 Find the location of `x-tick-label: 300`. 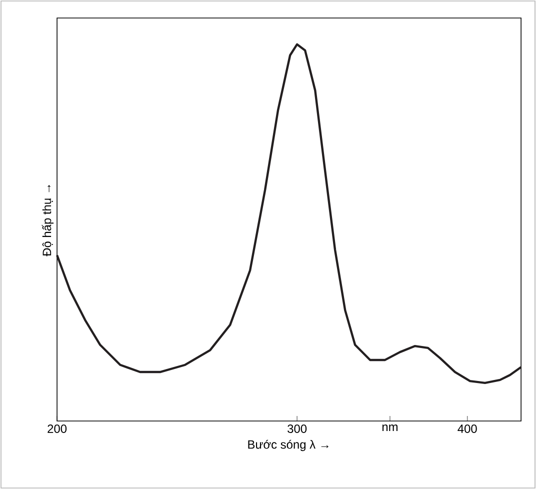

x-tick-label: 300 is located at coordinates (297, 428).